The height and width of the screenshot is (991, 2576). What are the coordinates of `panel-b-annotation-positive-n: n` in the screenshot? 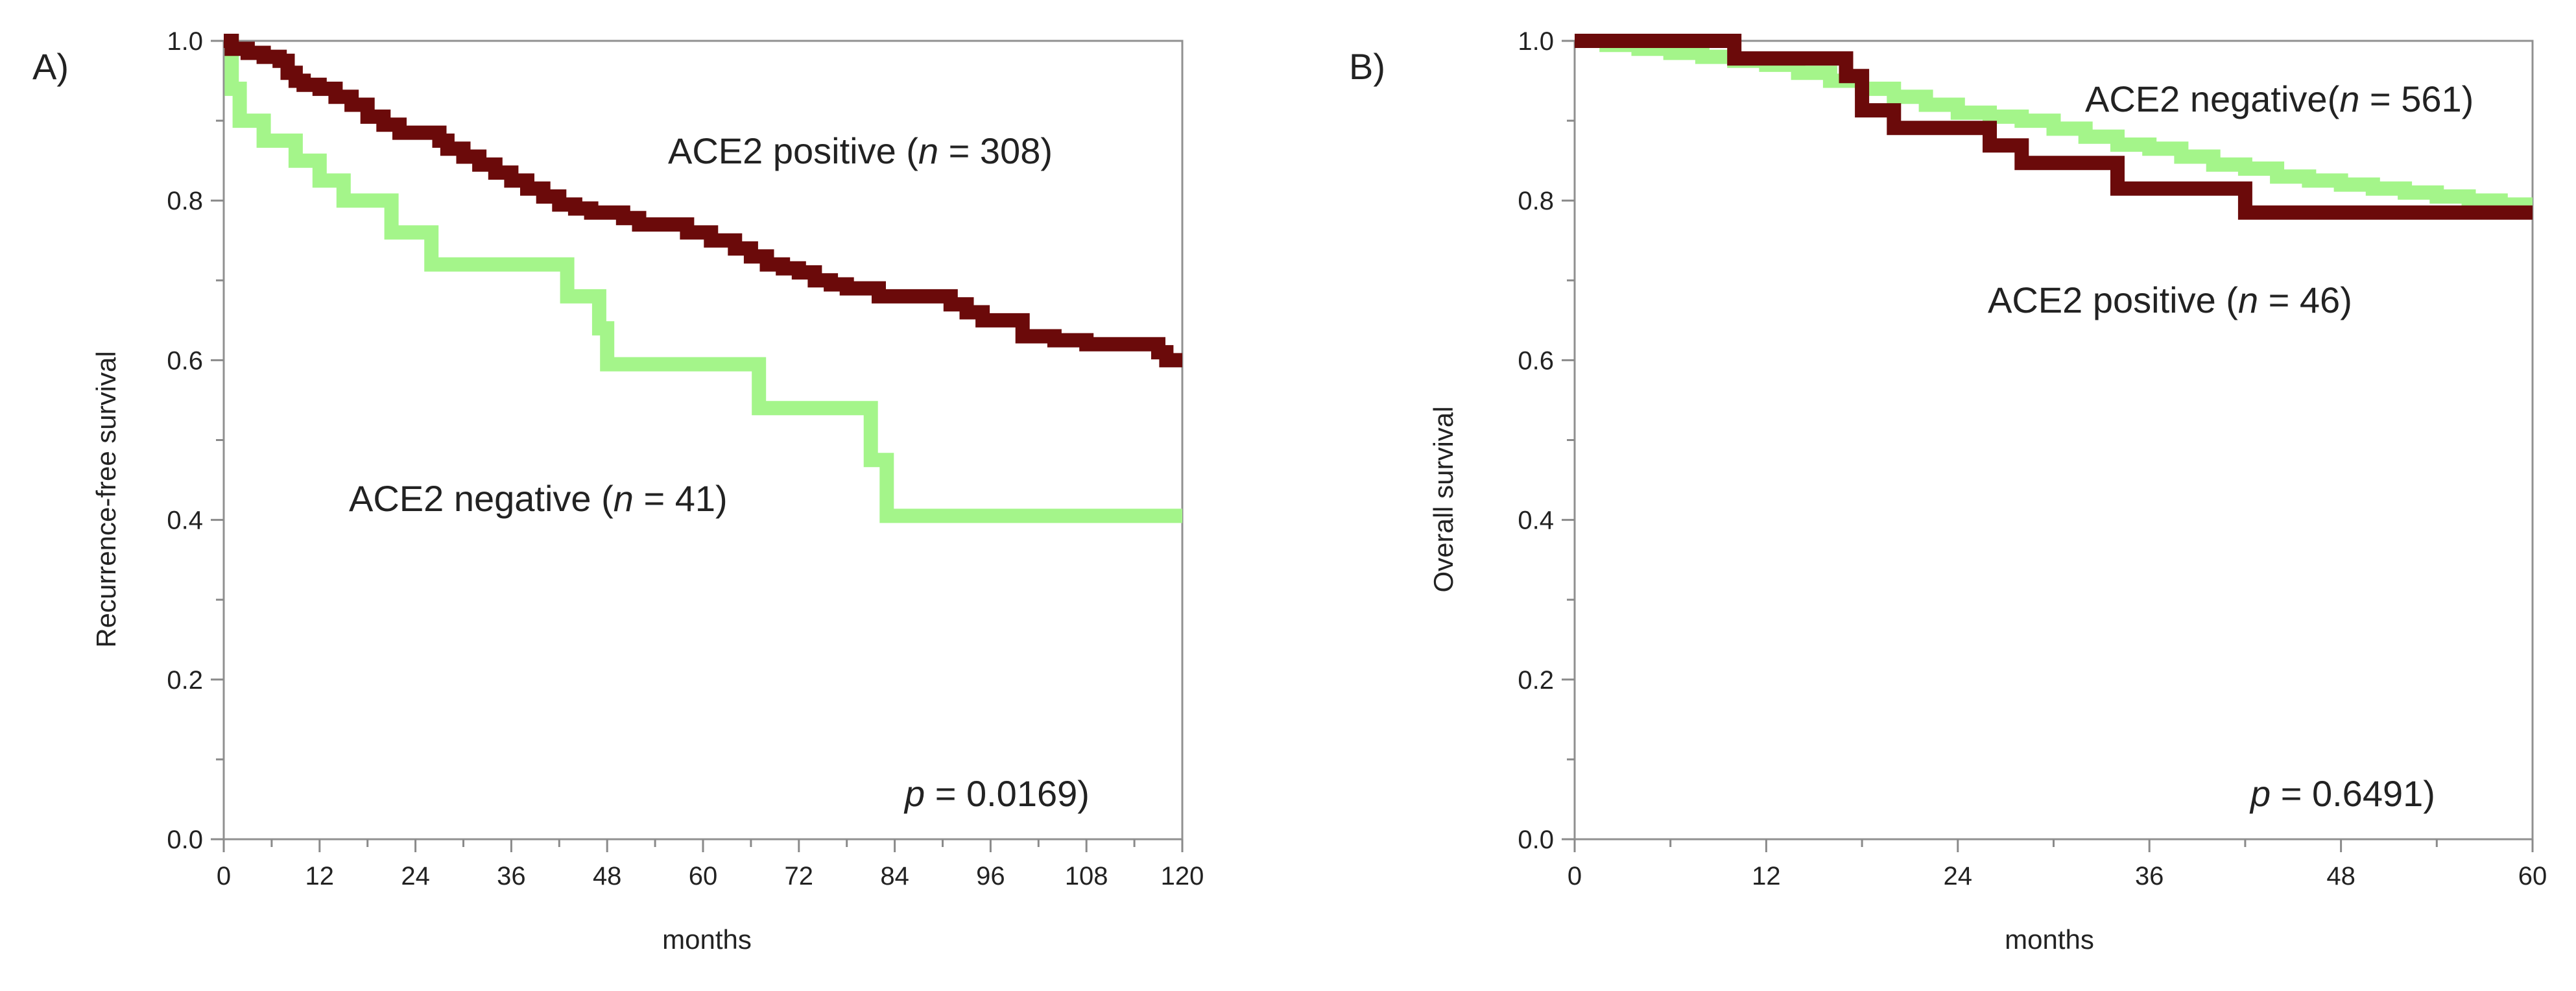 It's located at (2248, 300).